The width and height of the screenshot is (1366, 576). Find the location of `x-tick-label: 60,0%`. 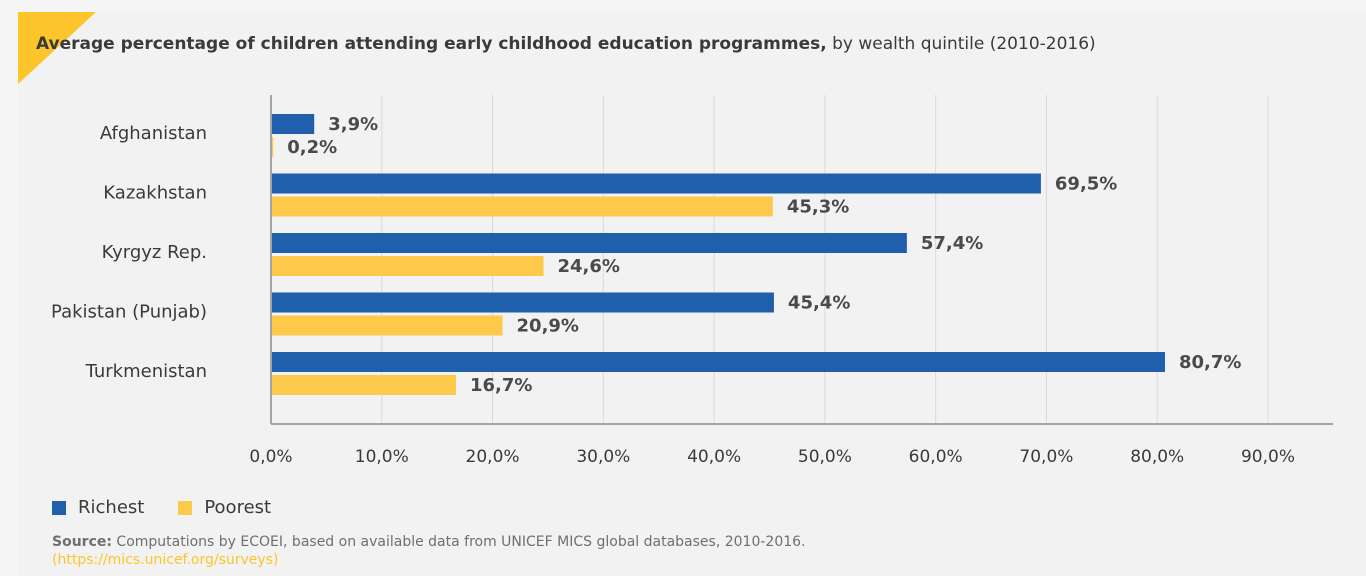

x-tick-label: 60,0% is located at coordinates (936, 457).